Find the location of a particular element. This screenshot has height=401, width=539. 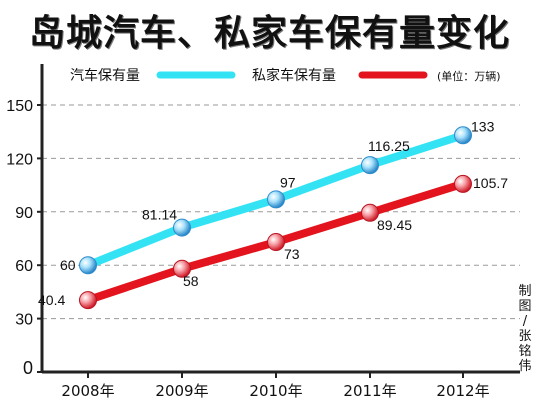

data-label: 40.4 is located at coordinates (51, 300).